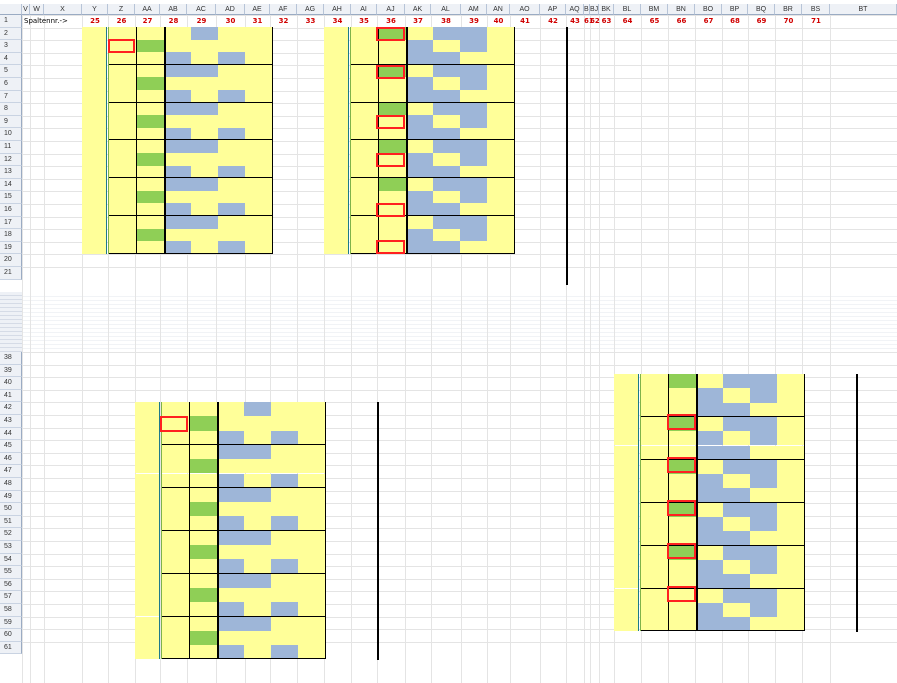 Image resolution: width=897 pixels, height=683 pixels. I want to click on row-header-60: 60, so click(11, 635).